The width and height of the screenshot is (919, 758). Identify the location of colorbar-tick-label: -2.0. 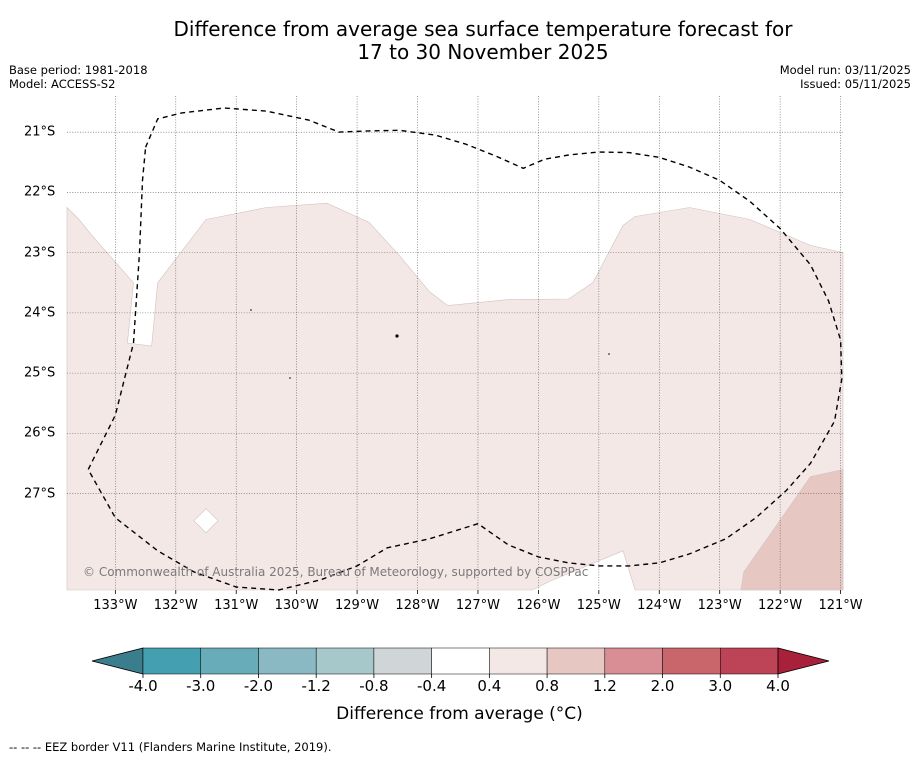
(258, 686).